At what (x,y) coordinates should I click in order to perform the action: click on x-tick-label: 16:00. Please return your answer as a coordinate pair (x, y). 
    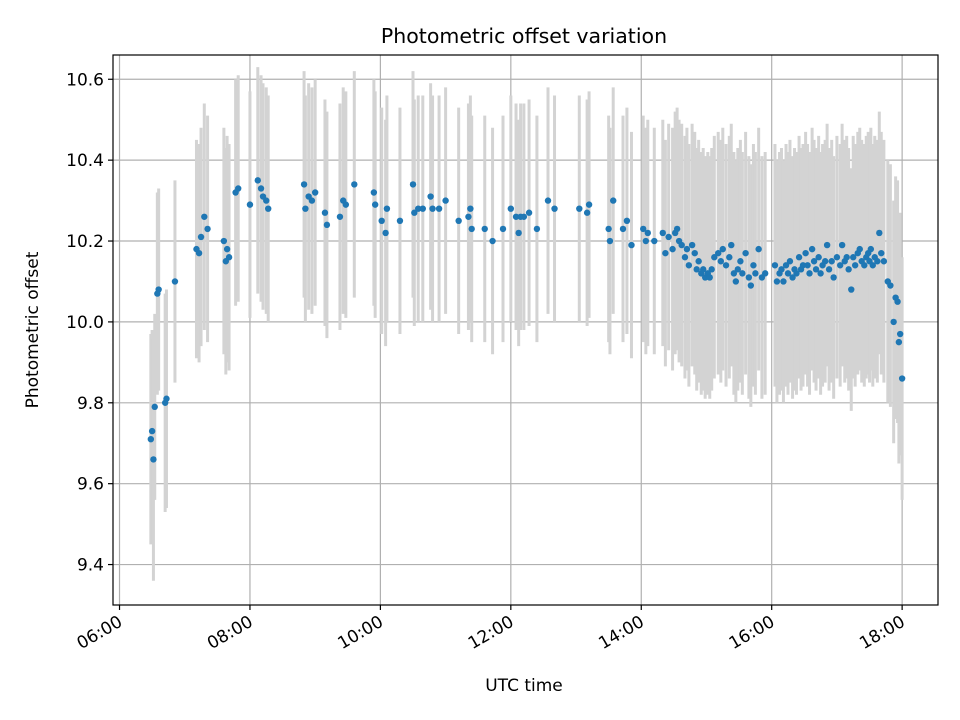
    Looking at the image, I should click on (752, 633).